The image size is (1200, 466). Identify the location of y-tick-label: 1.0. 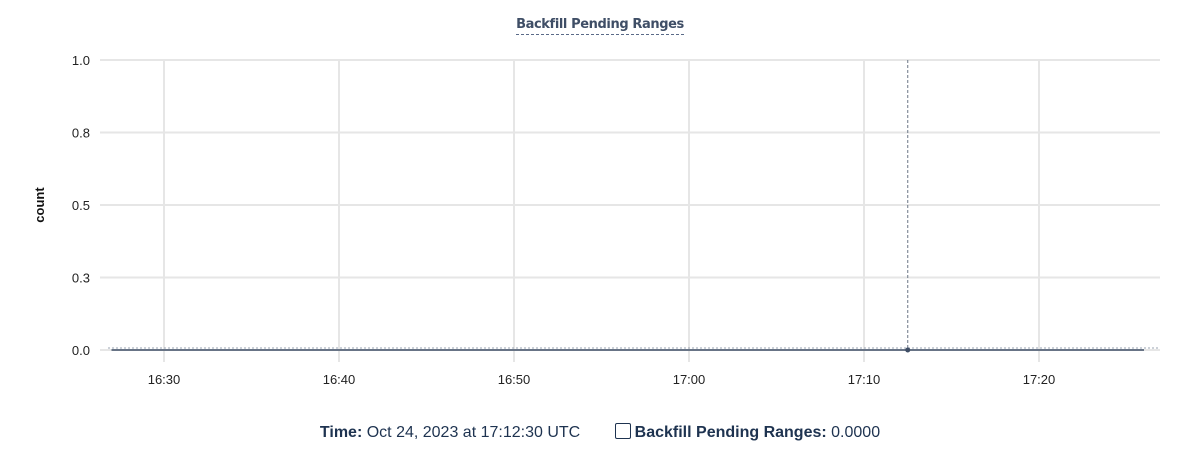
(81, 60).